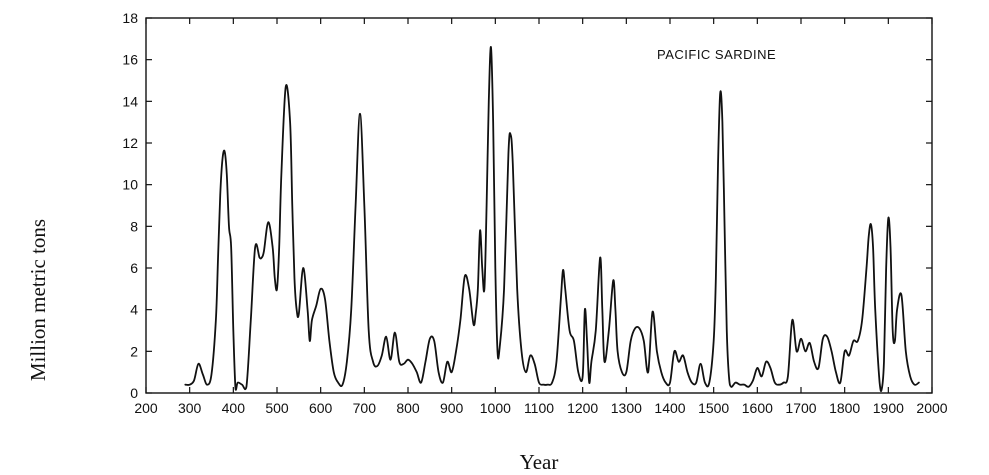 This screenshot has width=989, height=475. I want to click on x-tick-label: 1500, so click(713, 408).